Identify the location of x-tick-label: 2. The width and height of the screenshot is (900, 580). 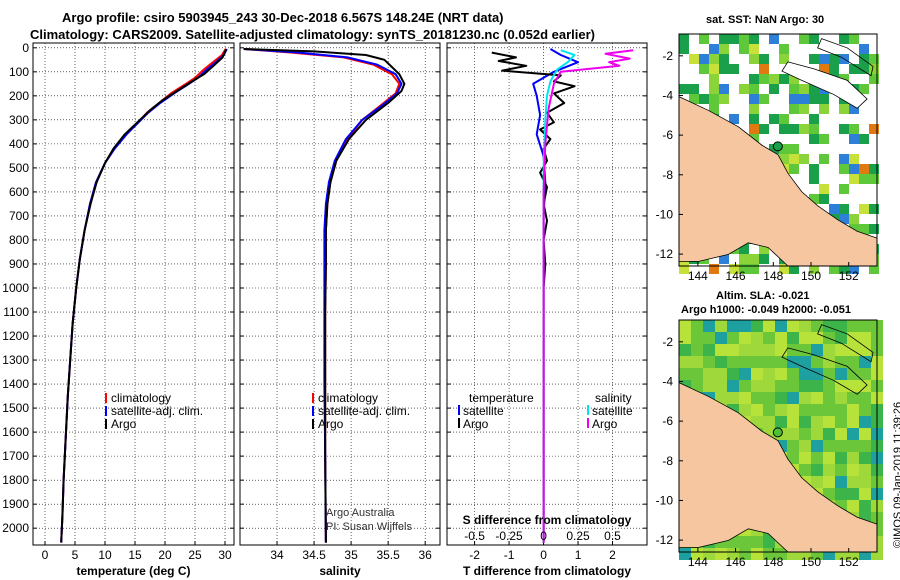
(612, 555).